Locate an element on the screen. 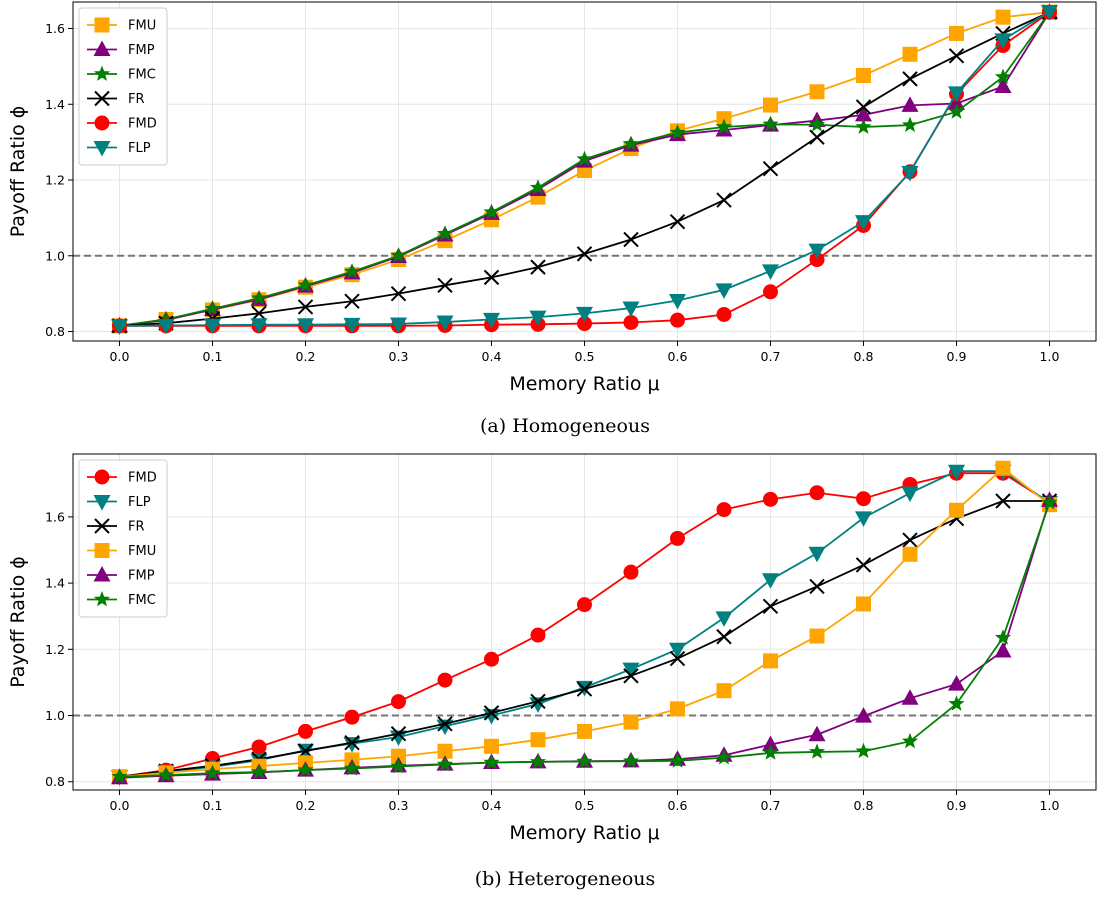  x-tick-label: 0.2 is located at coordinates (306, 805).